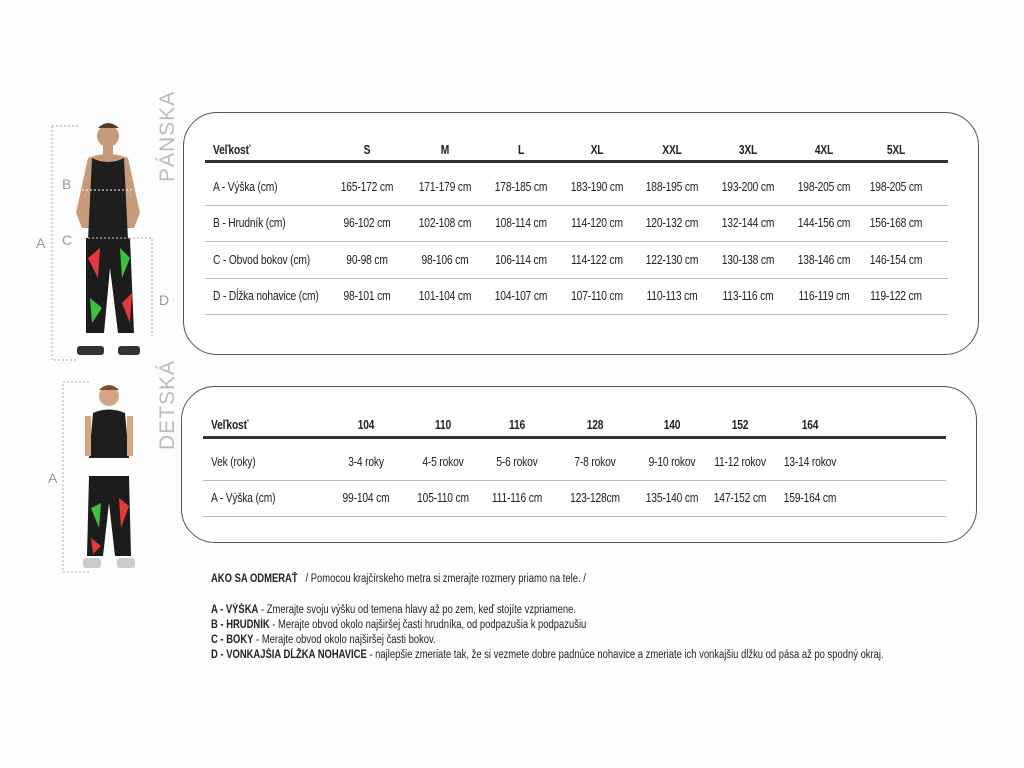 The height and width of the screenshot is (768, 1024). I want to click on table-cell: 9-10 rokov, so click(672, 462).